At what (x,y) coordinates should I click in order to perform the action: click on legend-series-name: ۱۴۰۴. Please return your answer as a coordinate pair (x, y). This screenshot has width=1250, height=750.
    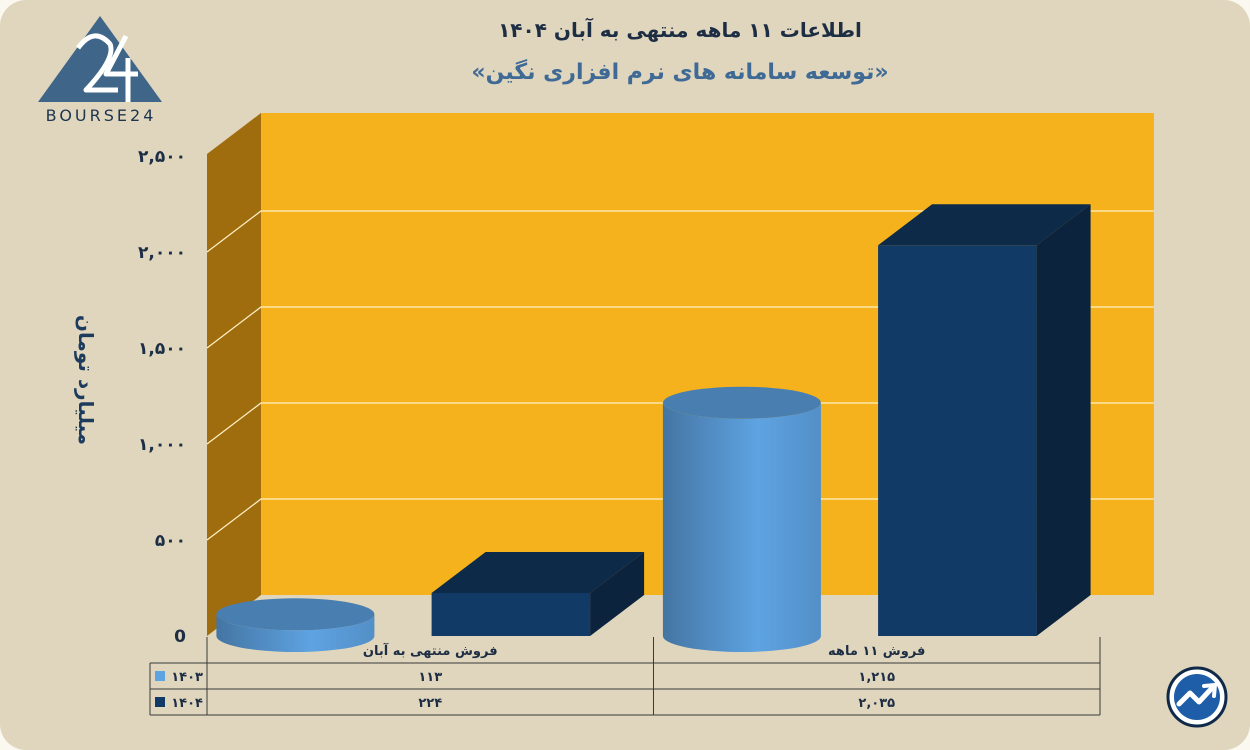
    Looking at the image, I should click on (187, 703).